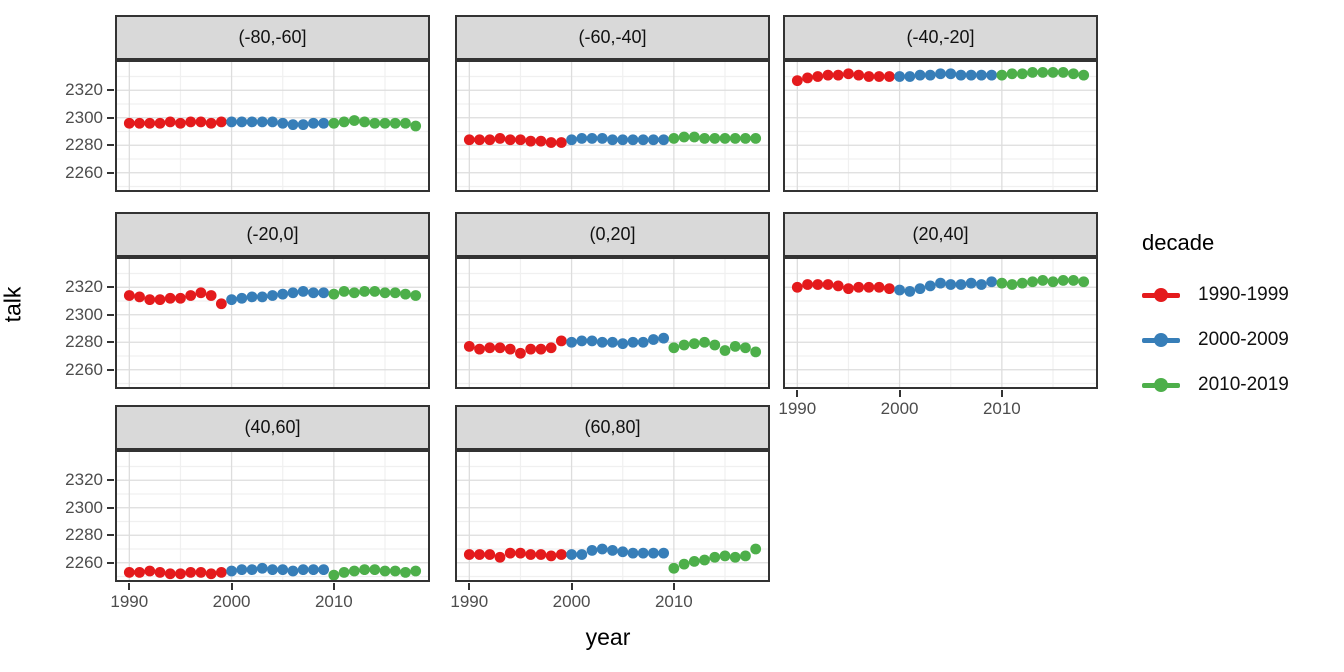  I want to click on facet-strip-label: (40,60], so click(272, 427).